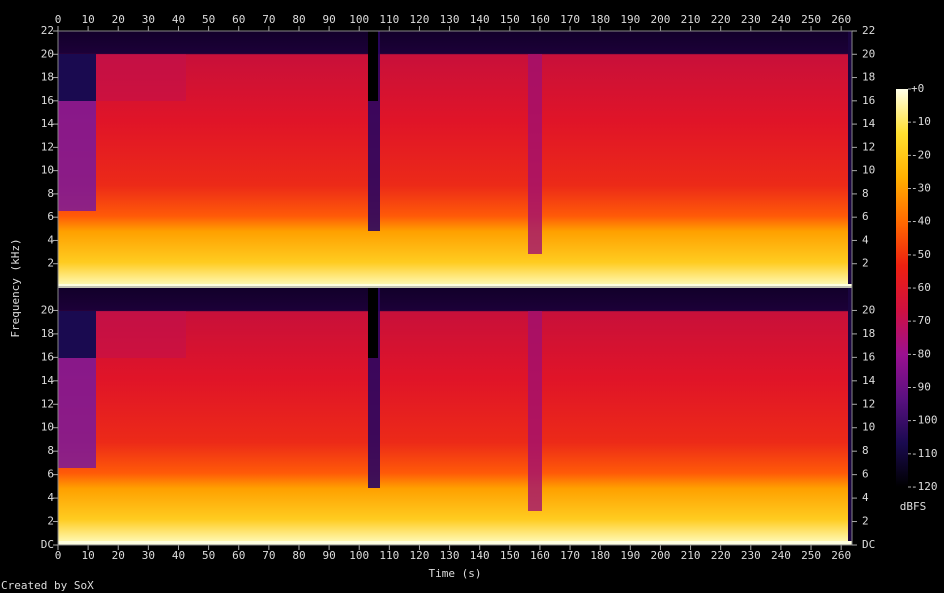 The image size is (944, 593). I want to click on x-tick-label: 120, so click(420, 19).